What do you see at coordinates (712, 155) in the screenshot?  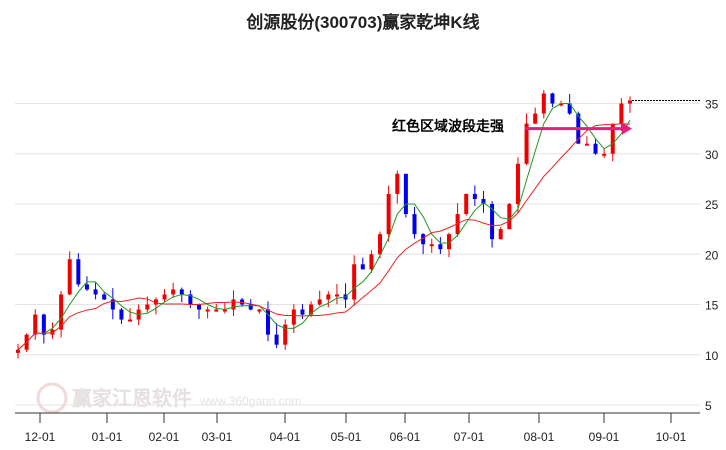 I see `y-tick-label: 30` at bounding box center [712, 155].